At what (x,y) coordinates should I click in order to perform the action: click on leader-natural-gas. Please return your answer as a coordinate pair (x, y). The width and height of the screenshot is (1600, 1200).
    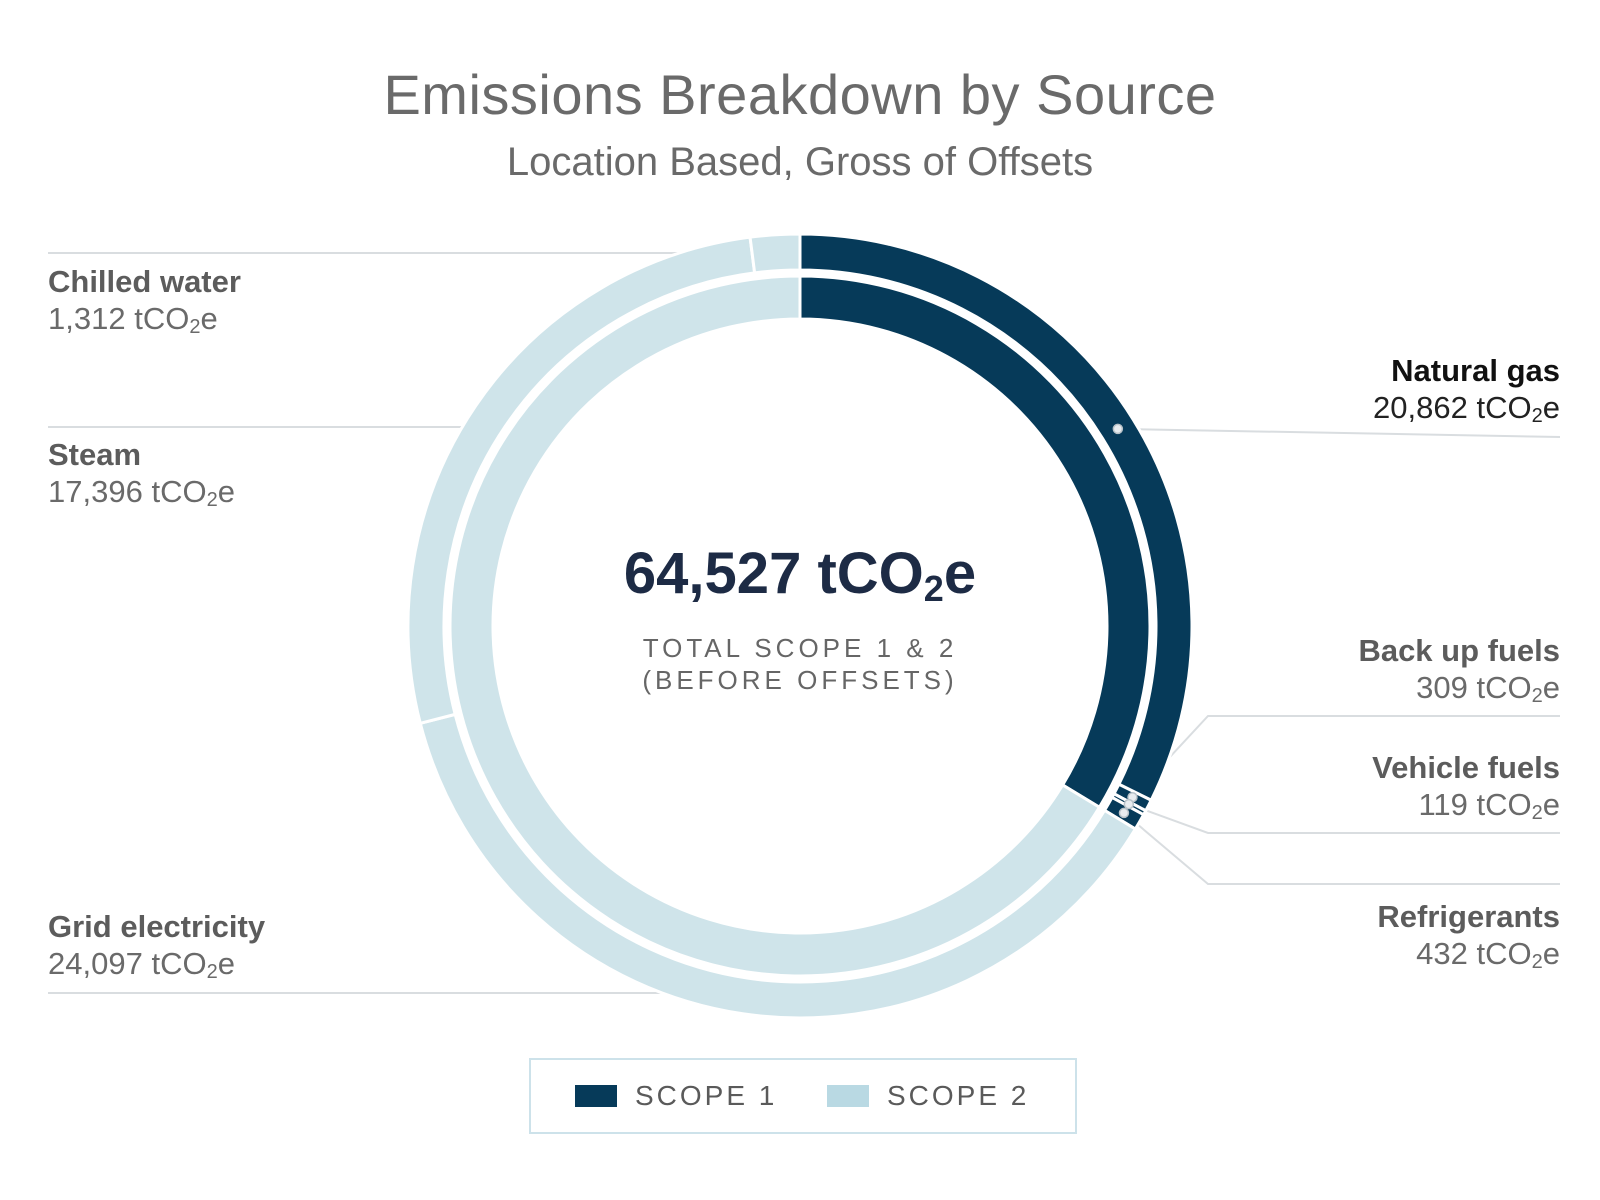
    Looking at the image, I should click on (1339, 432).